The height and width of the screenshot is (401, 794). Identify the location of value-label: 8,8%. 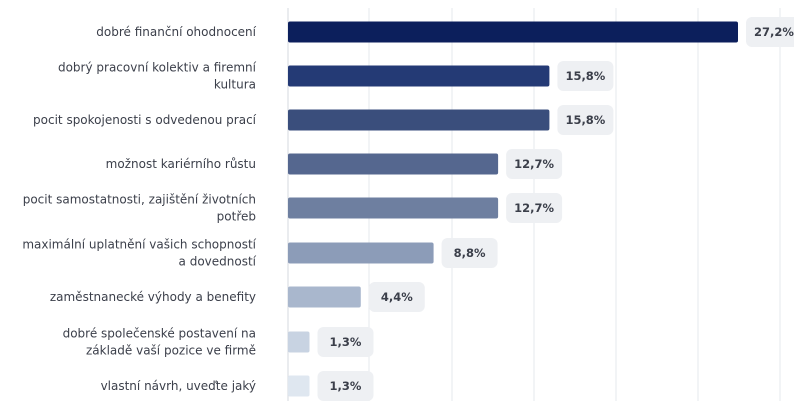
(470, 253).